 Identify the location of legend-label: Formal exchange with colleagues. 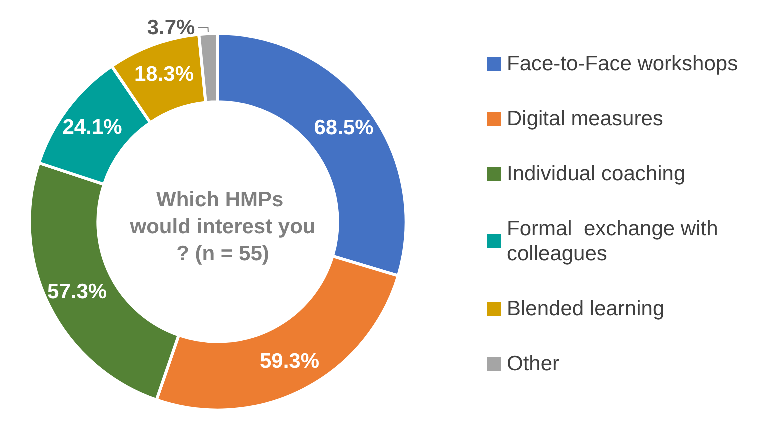
(615, 242).